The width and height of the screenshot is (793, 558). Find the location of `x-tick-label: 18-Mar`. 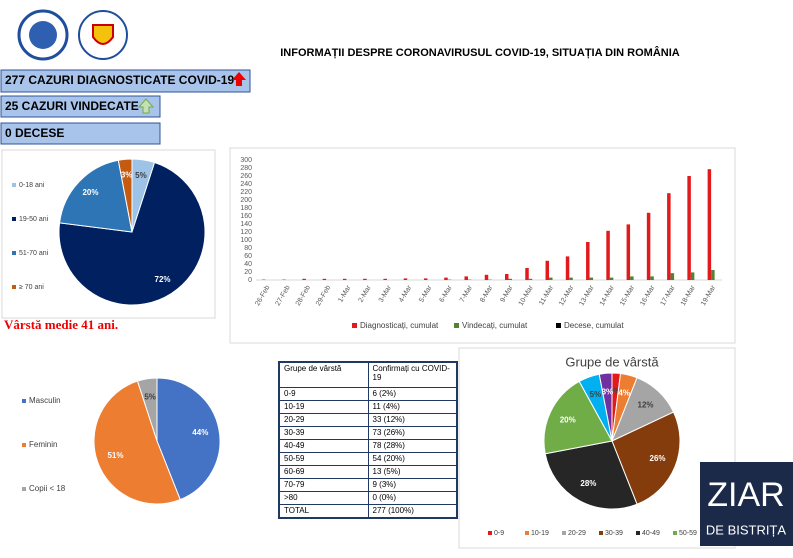

x-tick-label: 18-Mar is located at coordinates (688, 295).